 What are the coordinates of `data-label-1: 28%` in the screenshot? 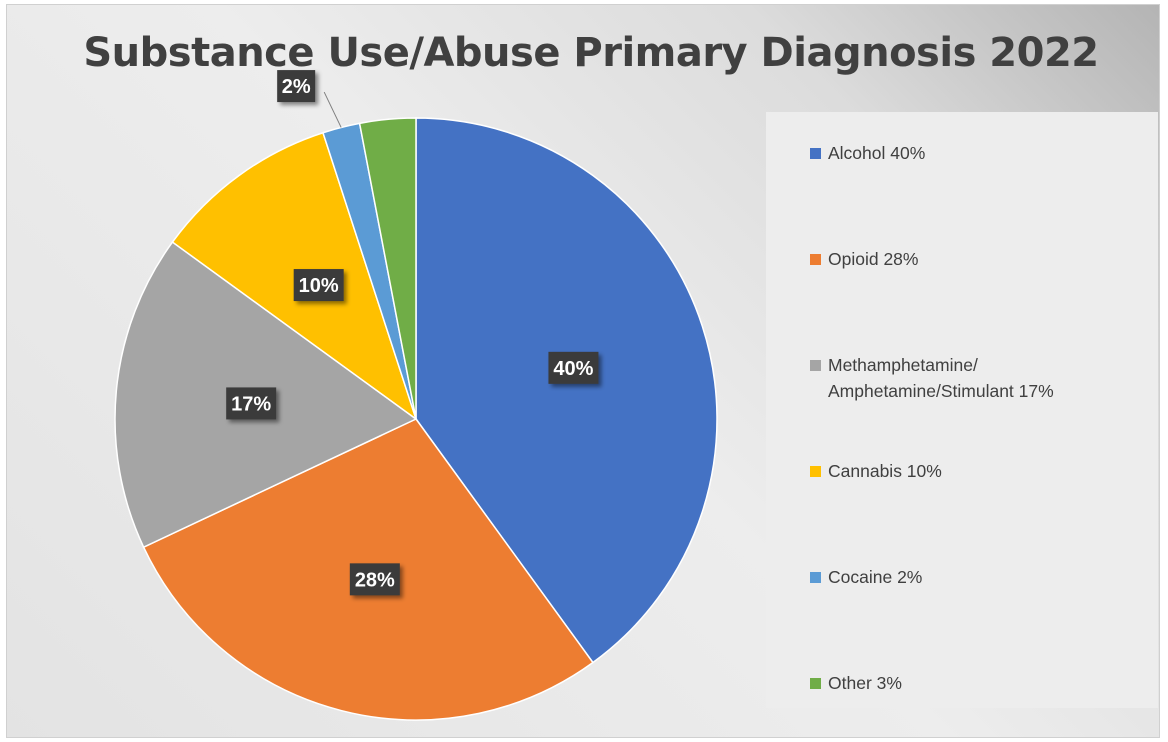 It's located at (374, 579).